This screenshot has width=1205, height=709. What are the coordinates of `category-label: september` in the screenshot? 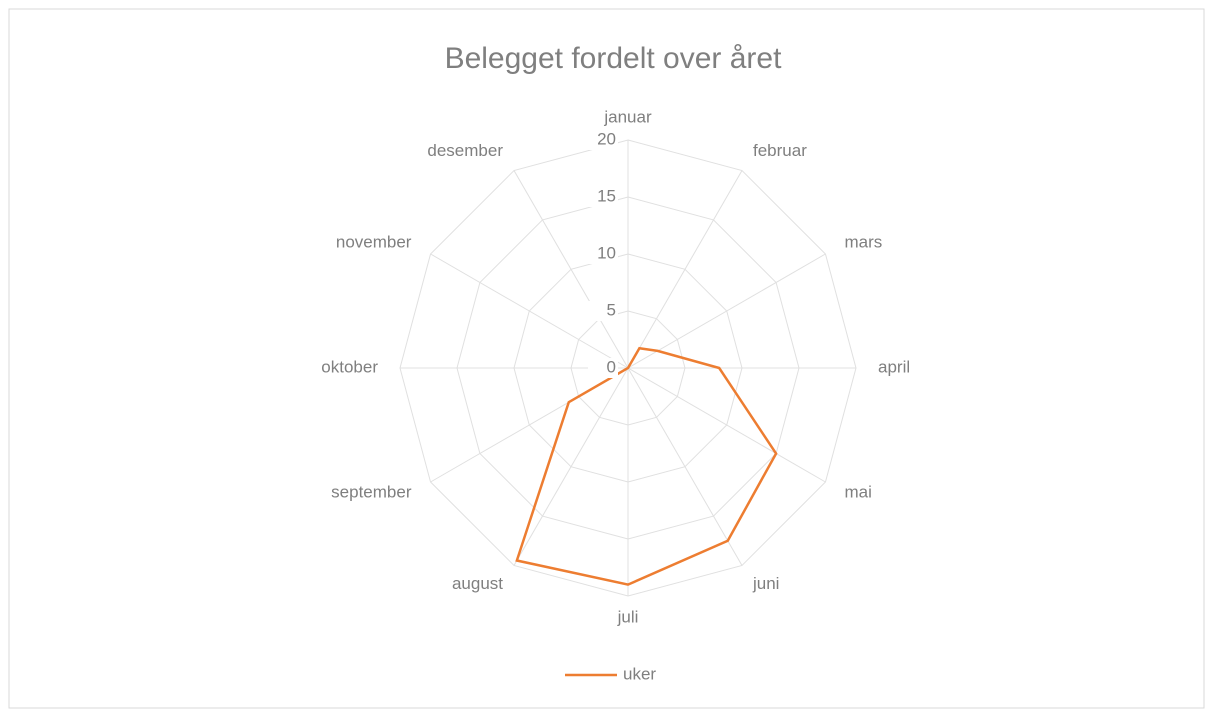 It's located at (371, 491).